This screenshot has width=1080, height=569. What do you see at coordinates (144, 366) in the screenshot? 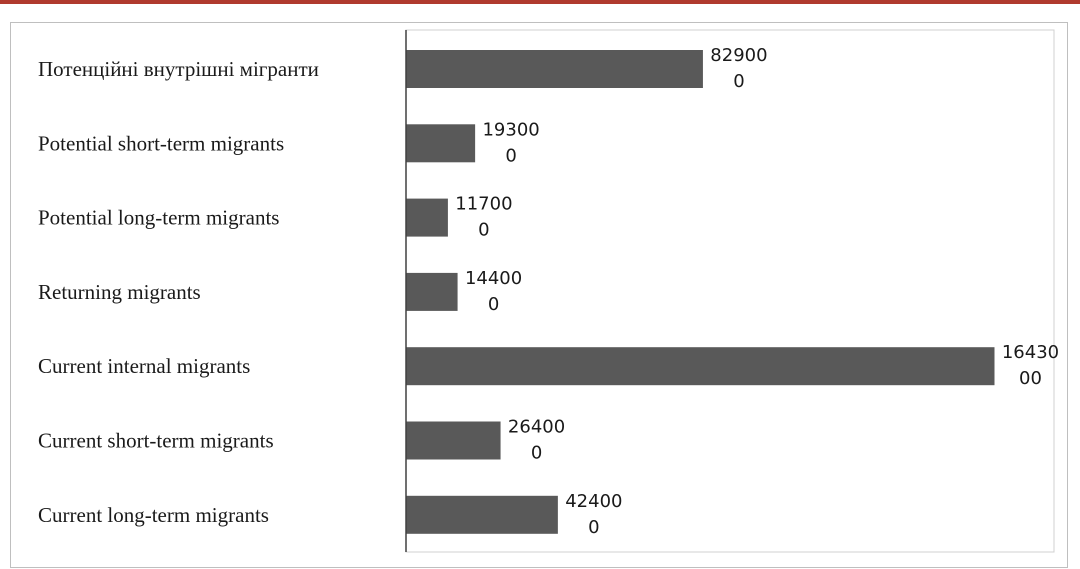
I see `category-label: Current internal migrants` at bounding box center [144, 366].